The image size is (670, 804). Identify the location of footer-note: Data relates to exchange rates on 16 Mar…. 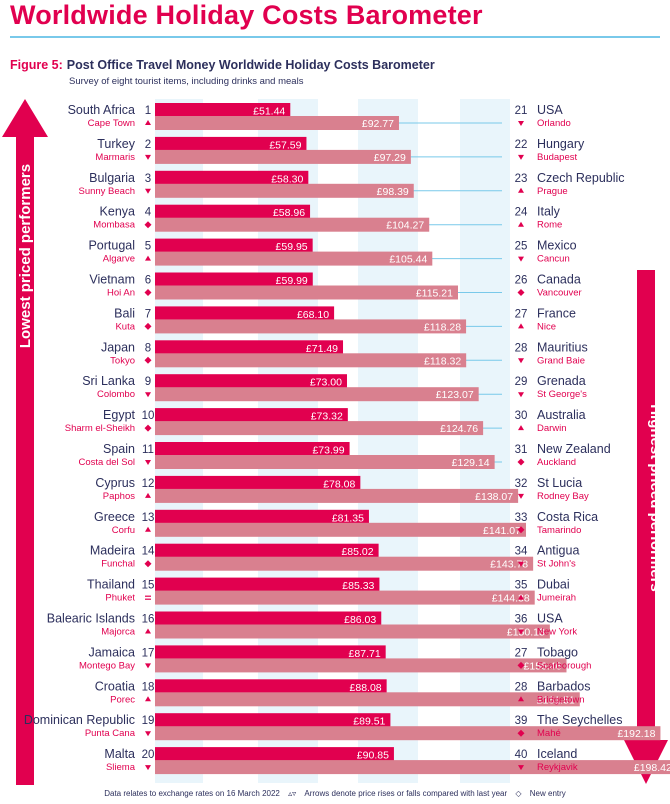
(335, 793).